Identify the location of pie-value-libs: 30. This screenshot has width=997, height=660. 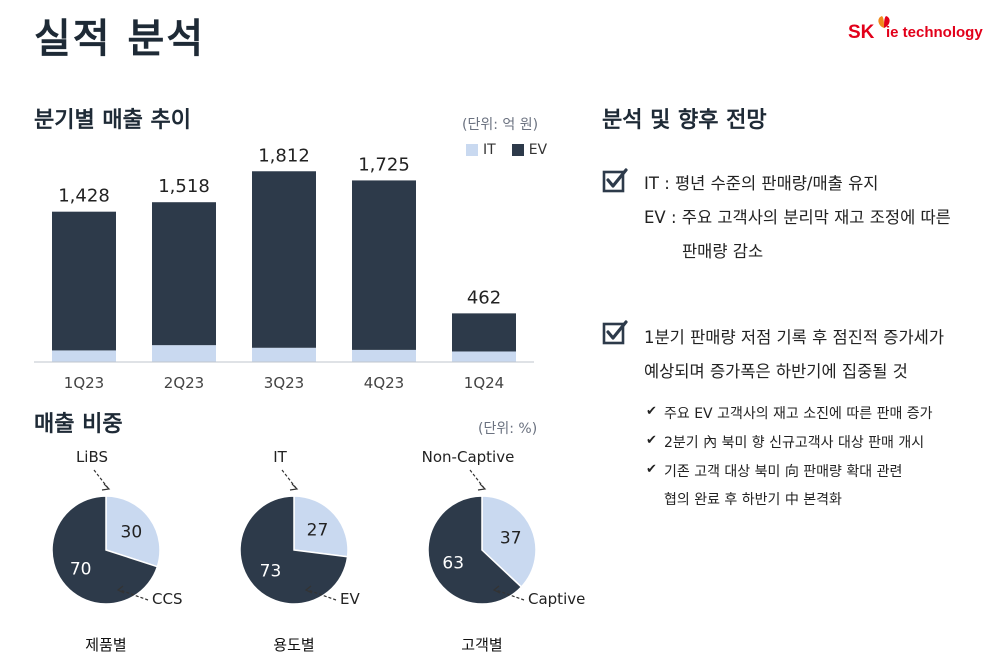
(132, 533).